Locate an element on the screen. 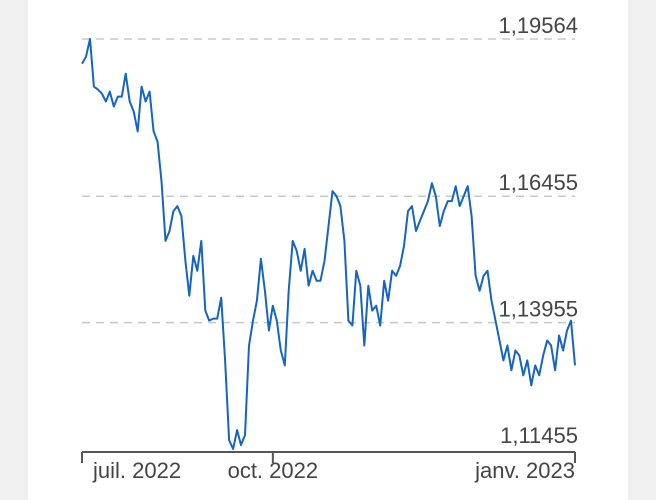 This screenshot has width=656, height=500. y-tick-label: 1,19564 is located at coordinates (538, 25).